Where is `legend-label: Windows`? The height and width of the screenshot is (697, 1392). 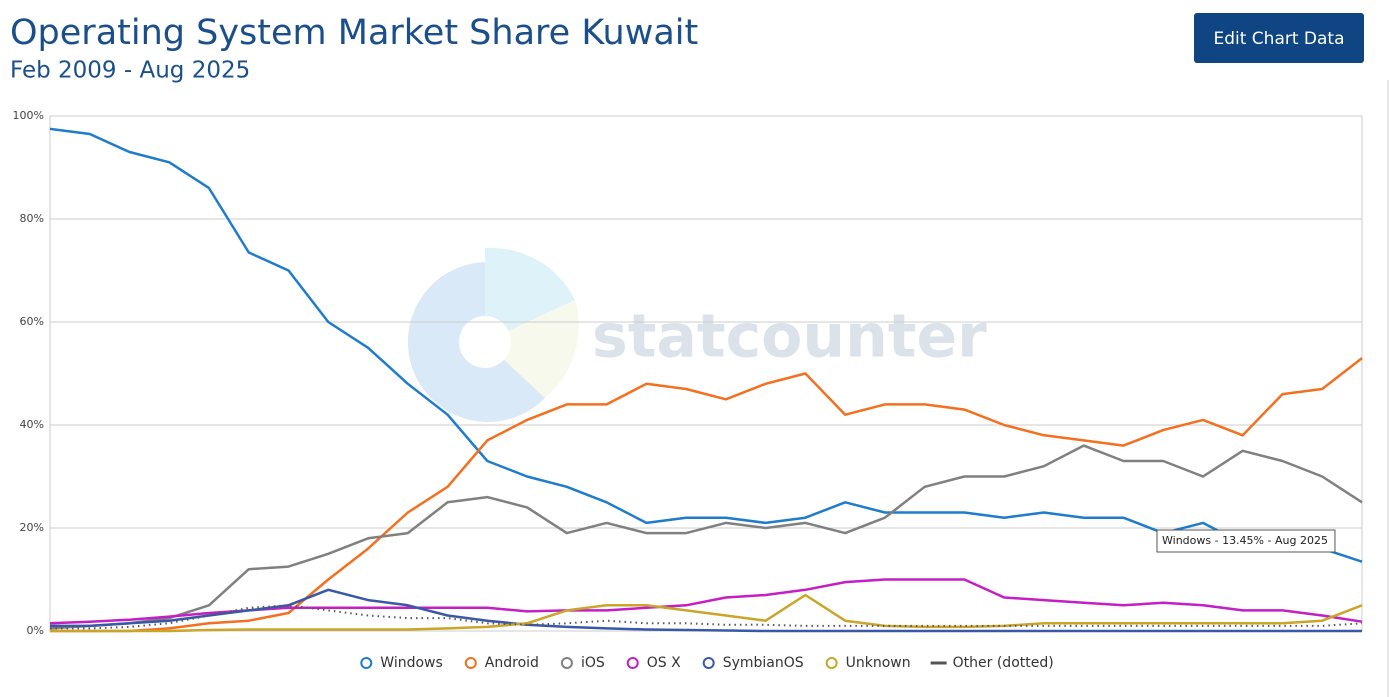 legend-label: Windows is located at coordinates (411, 663).